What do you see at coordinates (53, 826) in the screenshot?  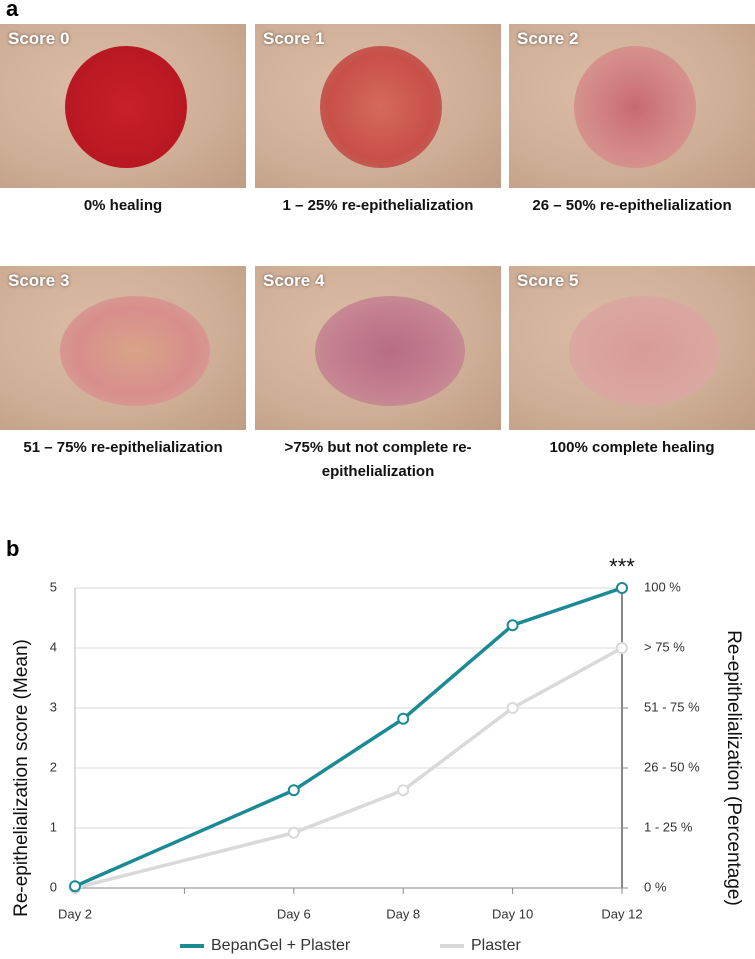 I see `y-tick-label: 1` at bounding box center [53, 826].